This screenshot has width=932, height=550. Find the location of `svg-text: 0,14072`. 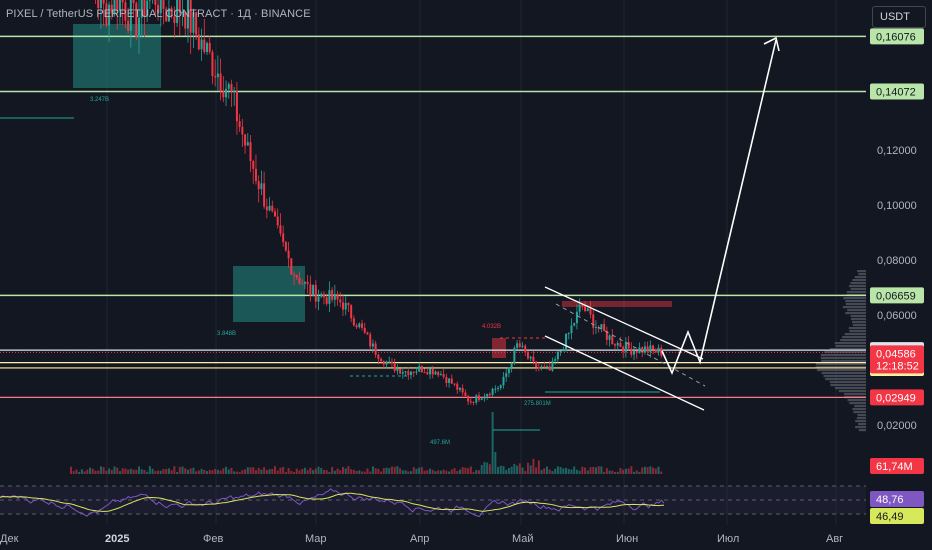

svg-text: 0,14072 is located at coordinates (896, 93).